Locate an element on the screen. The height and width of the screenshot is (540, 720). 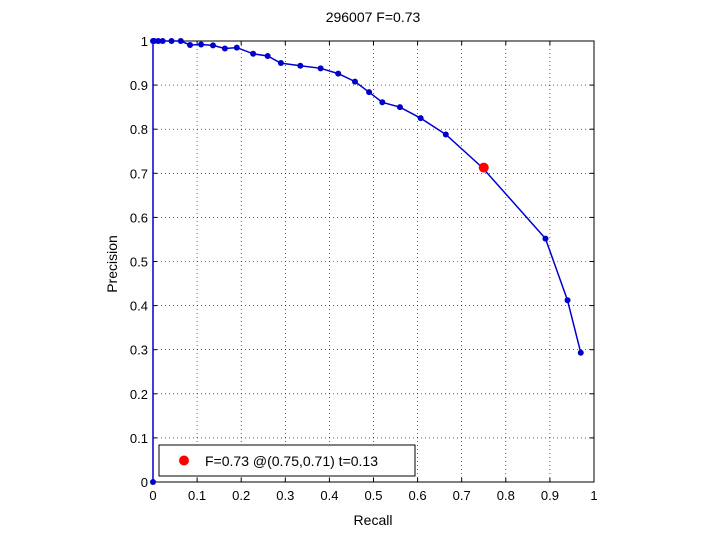
y-tick-label: 0.6 is located at coordinates (139, 217).